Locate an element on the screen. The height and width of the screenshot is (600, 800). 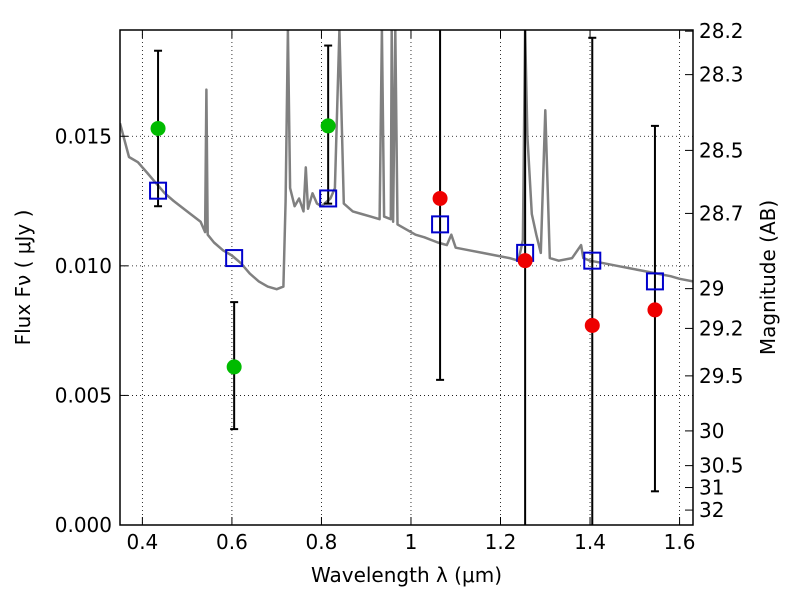
y-axis-title: Flux Fν ( μJy ) is located at coordinates (23, 278).